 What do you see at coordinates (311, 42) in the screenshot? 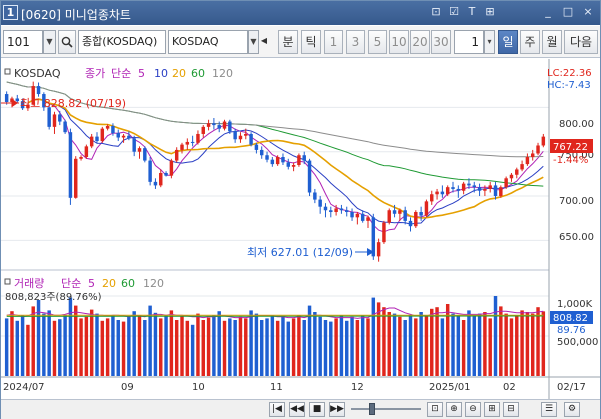
I see `tick-button: 틱` at bounding box center [311, 42].